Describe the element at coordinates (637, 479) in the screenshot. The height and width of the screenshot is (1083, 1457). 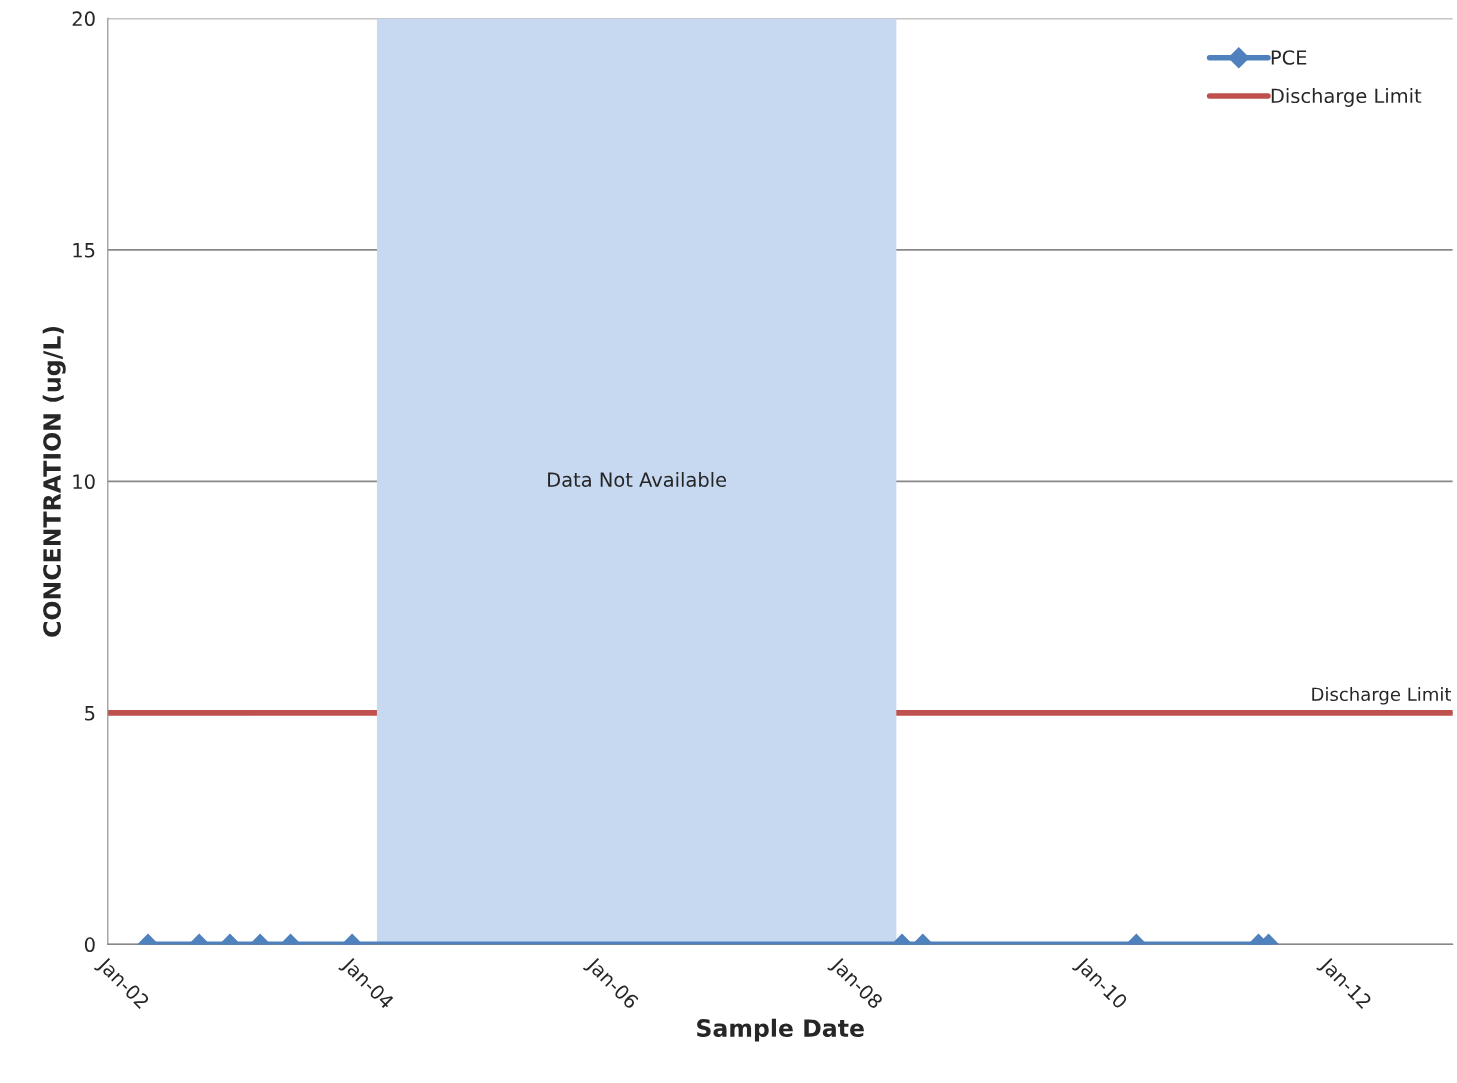
I see `band-label: Data Not Available` at that location.